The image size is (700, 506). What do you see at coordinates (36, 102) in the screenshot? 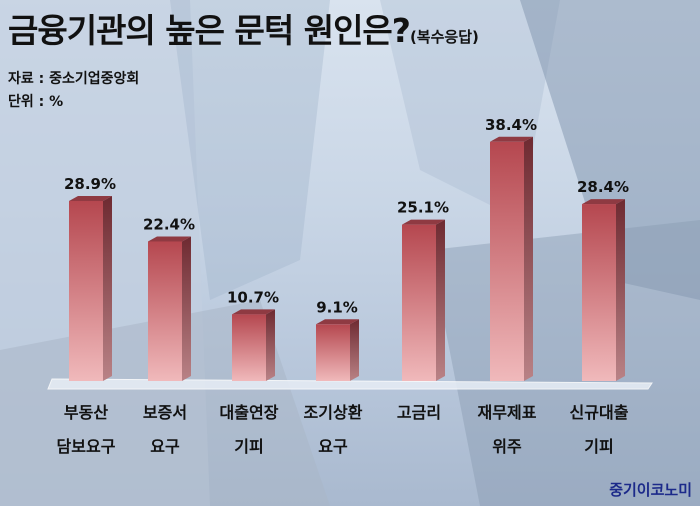
I see `unit-label: 단위 : %` at bounding box center [36, 102].